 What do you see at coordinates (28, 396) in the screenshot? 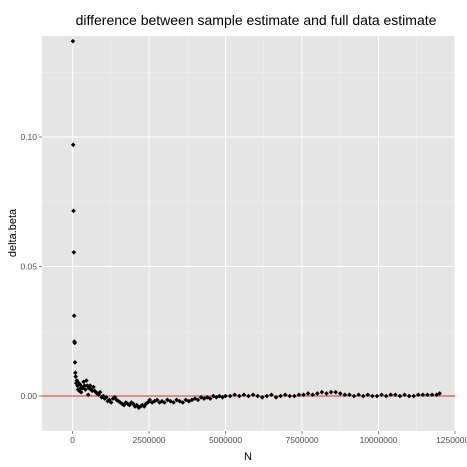
I see `y-tick-label: 0.00` at bounding box center [28, 396].